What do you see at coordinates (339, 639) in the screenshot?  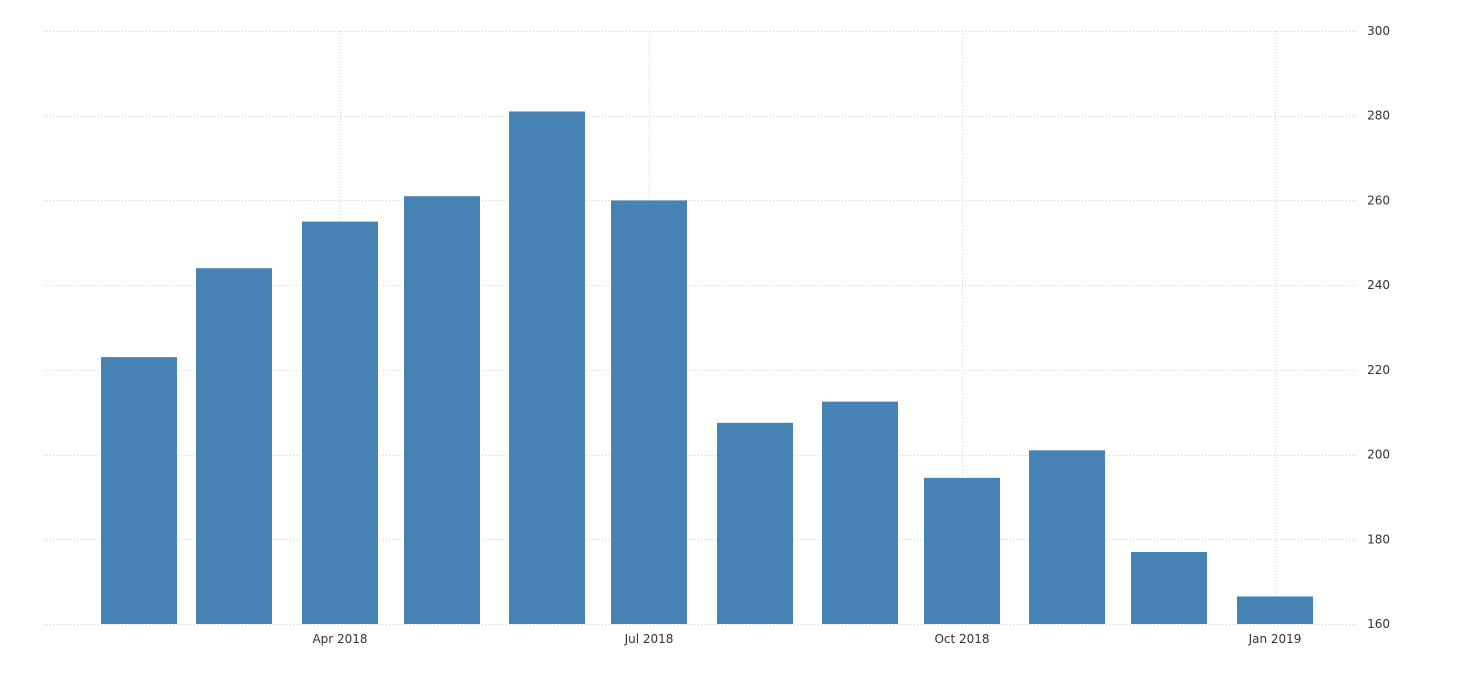 I see `x-tick-label-2018-04: Apr 2018` at bounding box center [339, 639].